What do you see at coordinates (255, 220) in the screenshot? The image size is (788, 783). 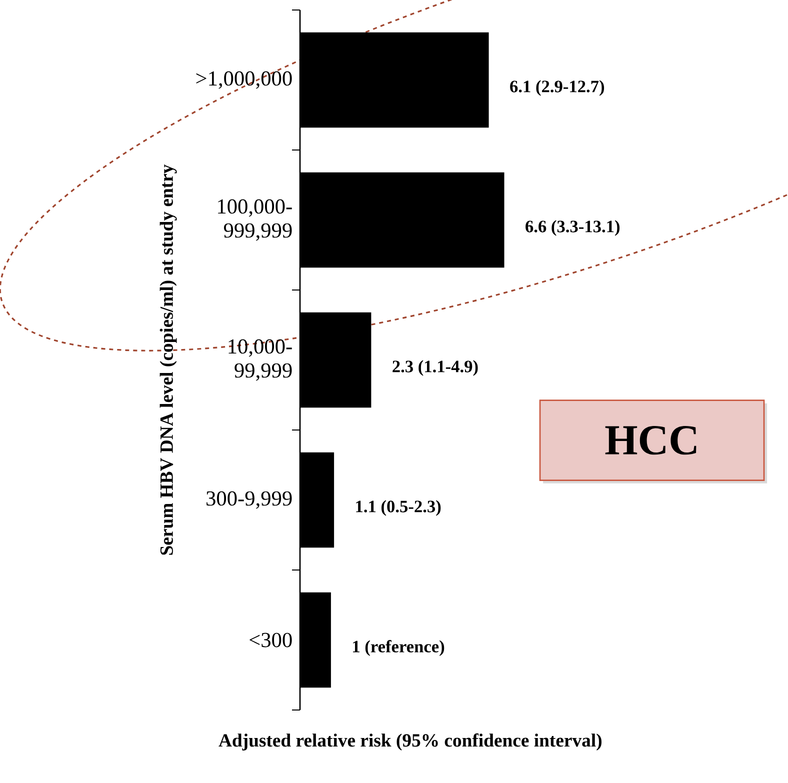 I see `y-tick-label: 100,000-999,999` at bounding box center [255, 220].